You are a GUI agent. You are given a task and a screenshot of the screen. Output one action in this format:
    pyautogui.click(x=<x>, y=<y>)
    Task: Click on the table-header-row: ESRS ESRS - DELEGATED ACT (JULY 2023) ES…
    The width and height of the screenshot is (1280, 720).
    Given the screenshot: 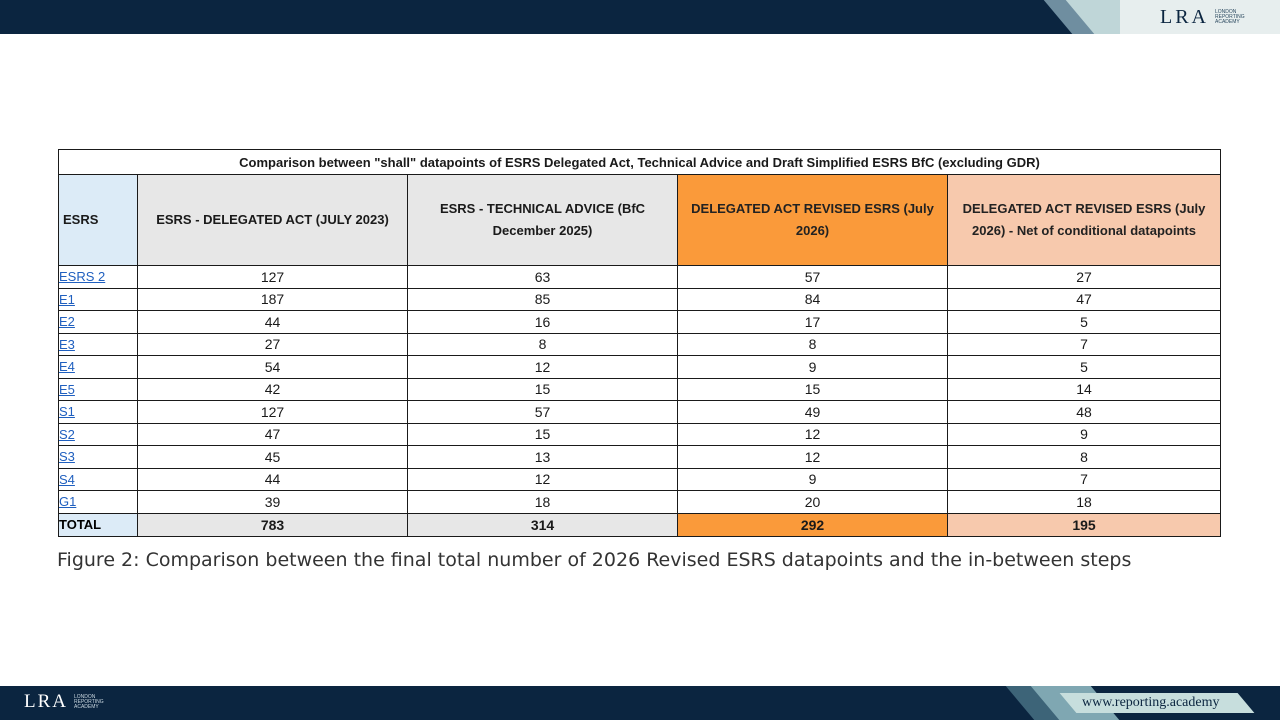 What is the action you would take?
    pyautogui.click(x=640, y=220)
    